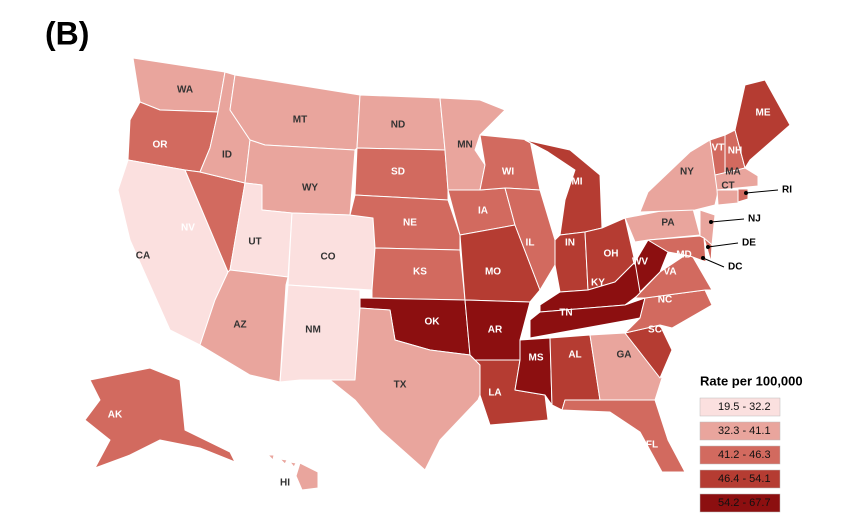 This screenshot has width=844, height=519. I want to click on state-label: MS, so click(536, 358).